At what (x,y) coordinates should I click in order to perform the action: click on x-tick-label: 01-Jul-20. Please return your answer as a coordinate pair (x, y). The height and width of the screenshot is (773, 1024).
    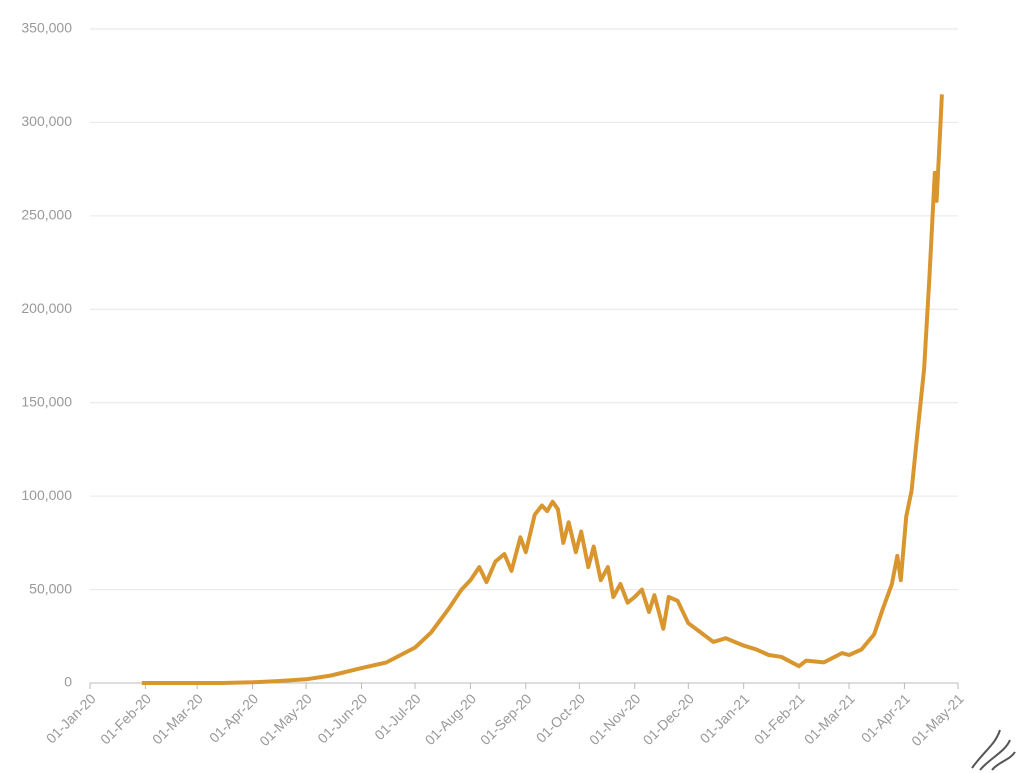
    Looking at the image, I should click on (397, 716).